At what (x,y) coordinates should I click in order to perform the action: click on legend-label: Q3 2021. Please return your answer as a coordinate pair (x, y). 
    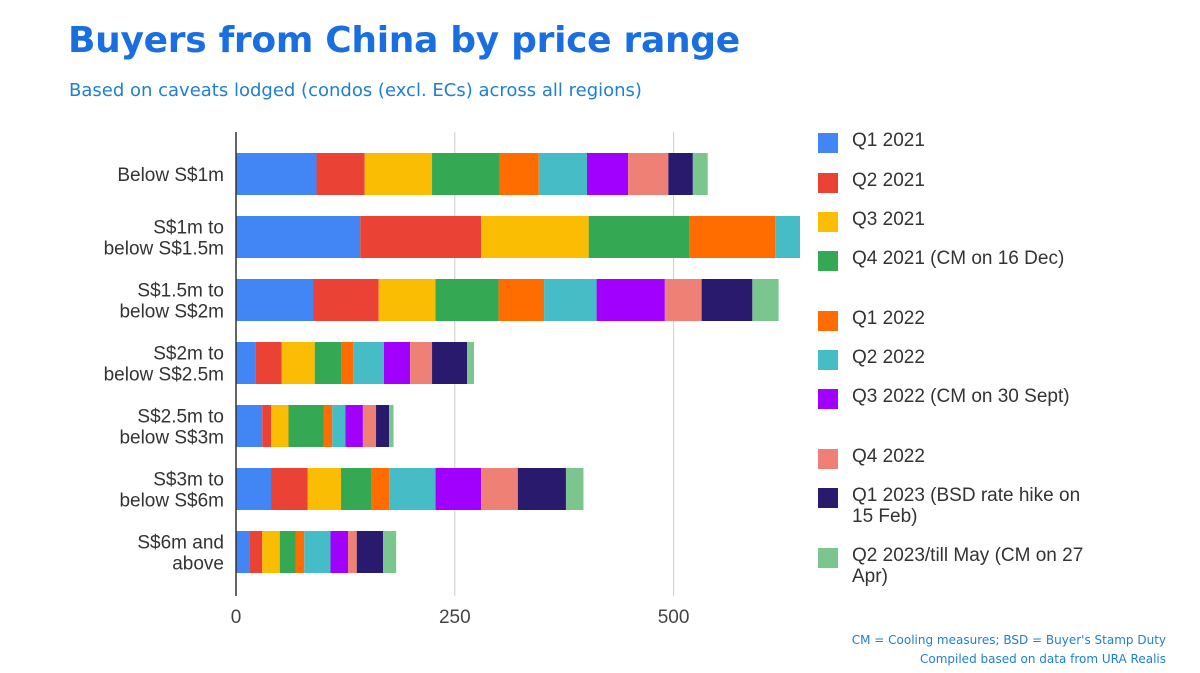
    Looking at the image, I should click on (888, 219).